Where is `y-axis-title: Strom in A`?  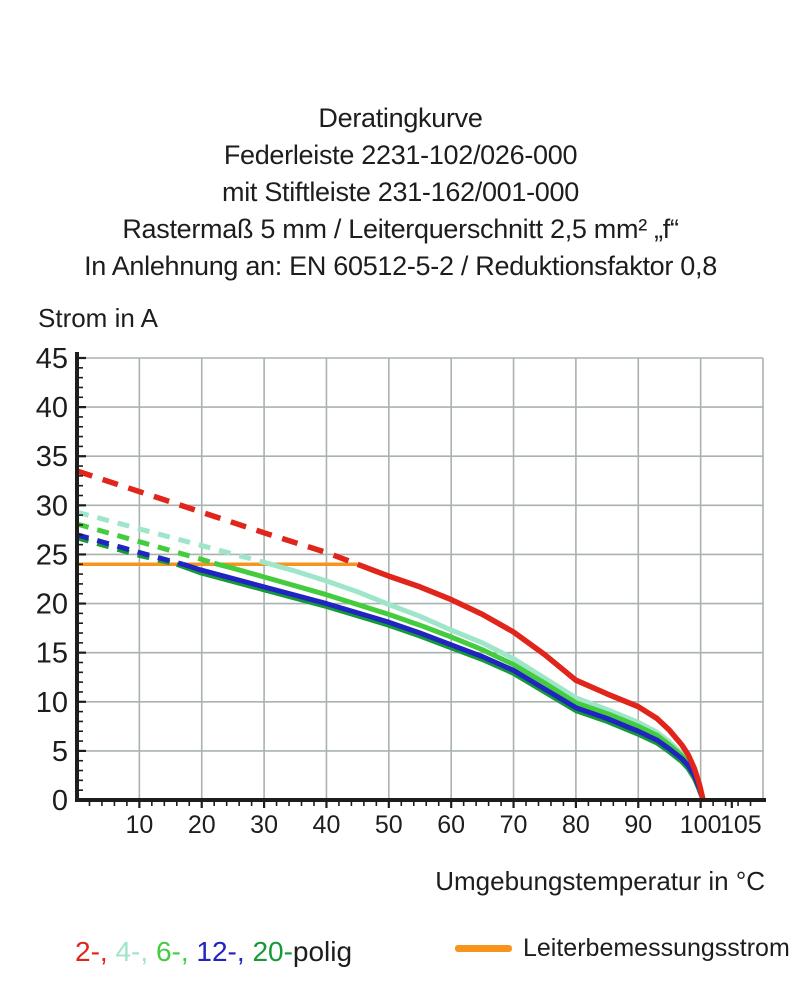 y-axis-title: Strom in A is located at coordinates (98, 318).